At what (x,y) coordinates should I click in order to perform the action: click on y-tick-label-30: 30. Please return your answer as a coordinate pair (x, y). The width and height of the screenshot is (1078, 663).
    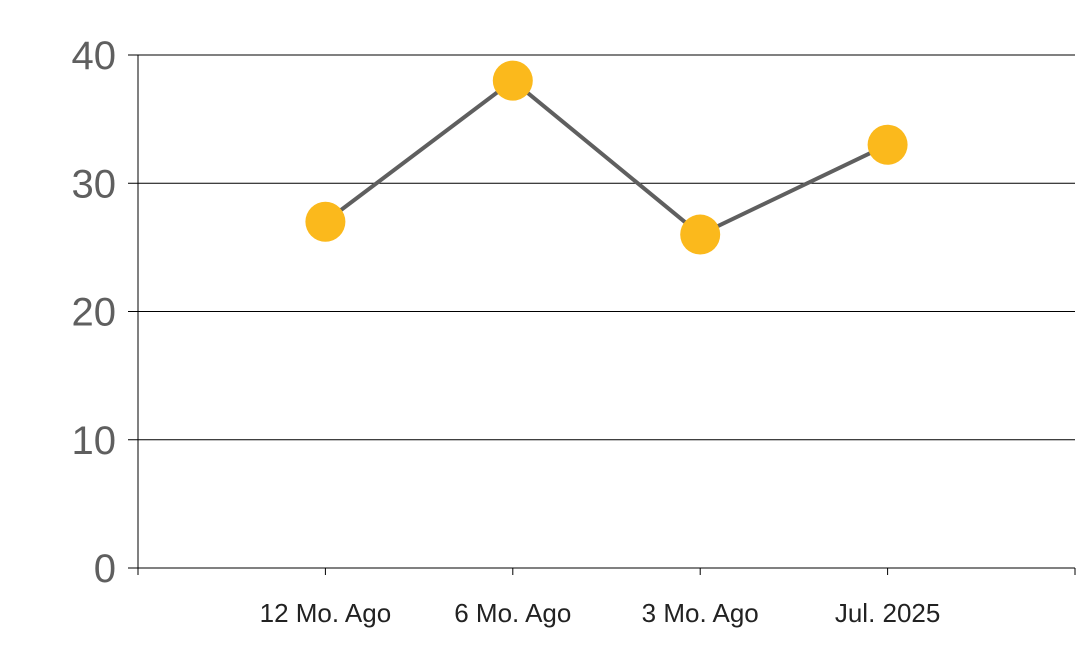
    Looking at the image, I should click on (94, 184).